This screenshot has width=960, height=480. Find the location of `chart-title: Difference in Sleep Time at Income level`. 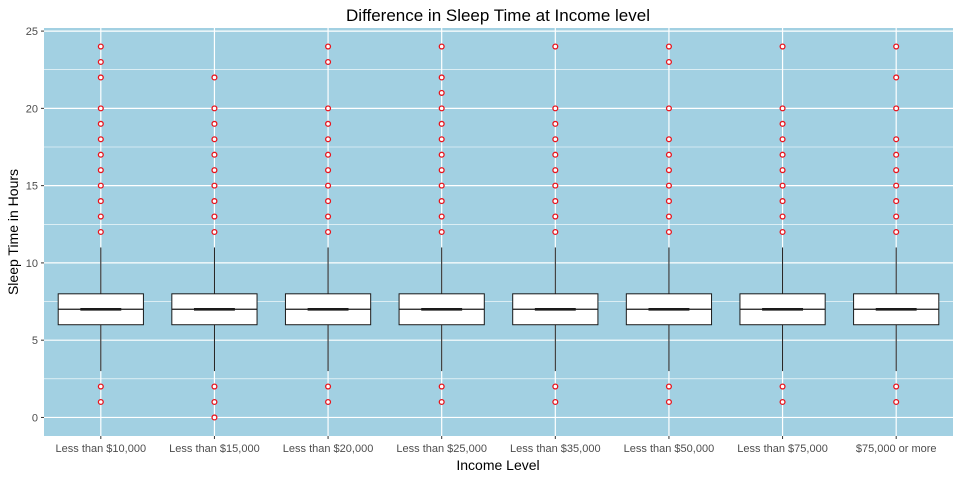

chart-title: Difference in Sleep Time at Income level is located at coordinates (498, 15).